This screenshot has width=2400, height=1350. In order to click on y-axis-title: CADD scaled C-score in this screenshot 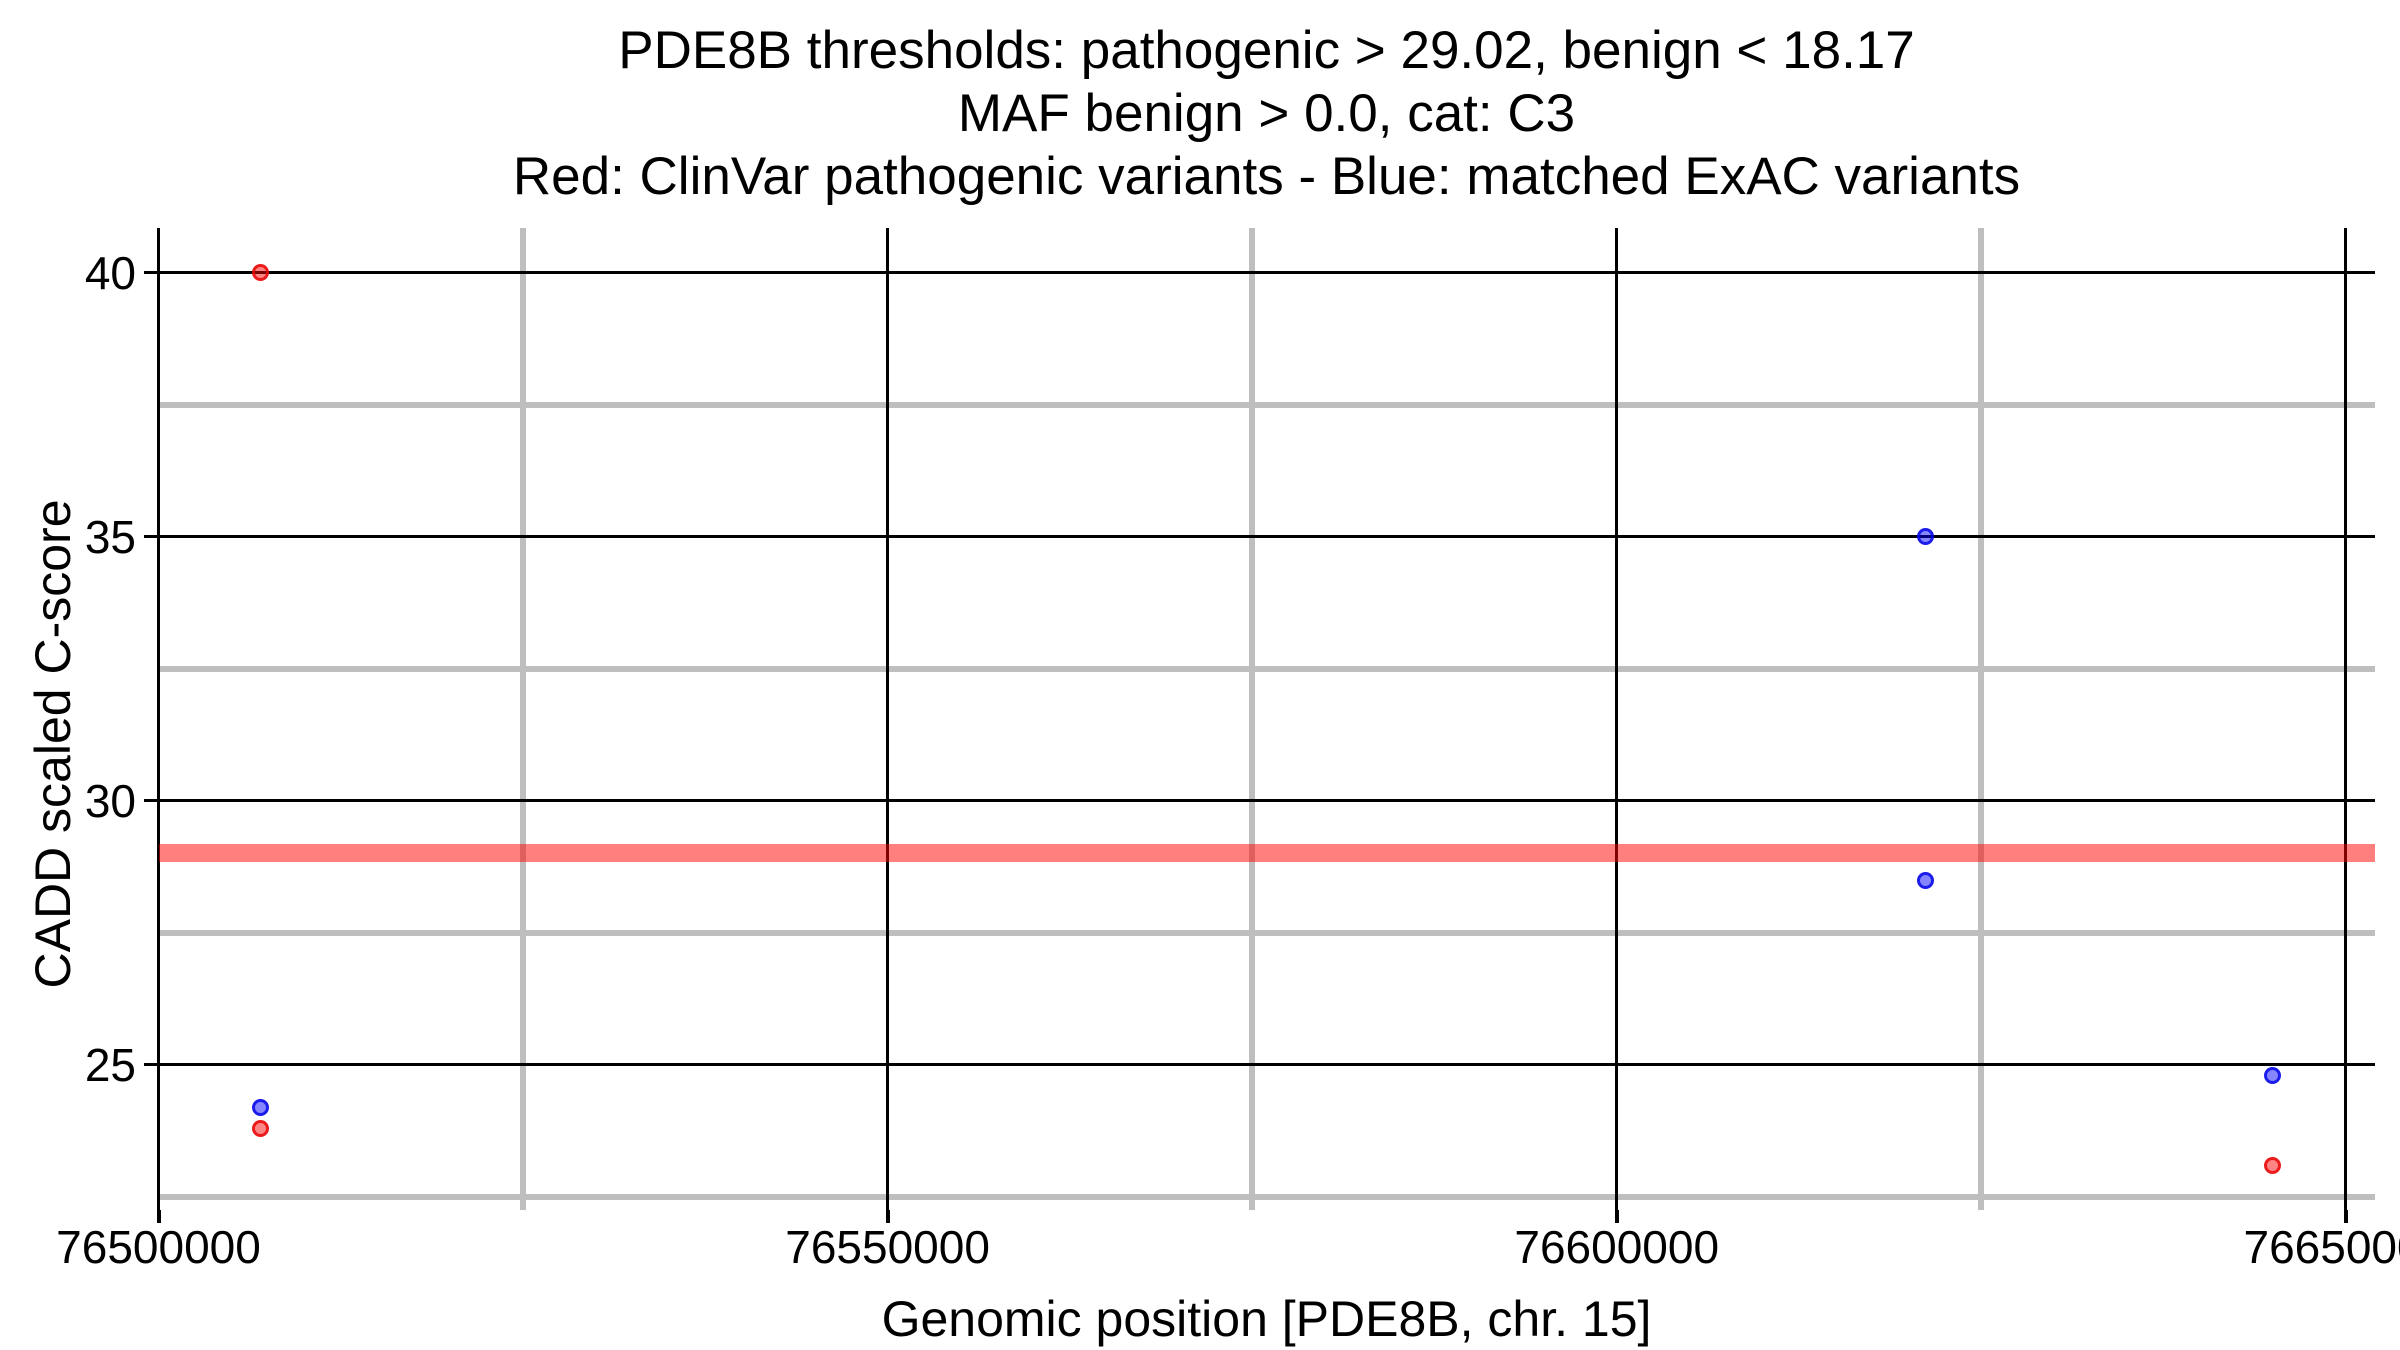, I will do `click(53, 744)`.